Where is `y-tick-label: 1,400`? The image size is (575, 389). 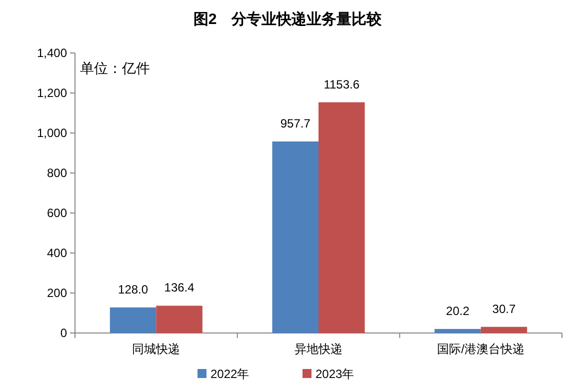
y-tick-label: 1,400 is located at coordinates (52, 53).